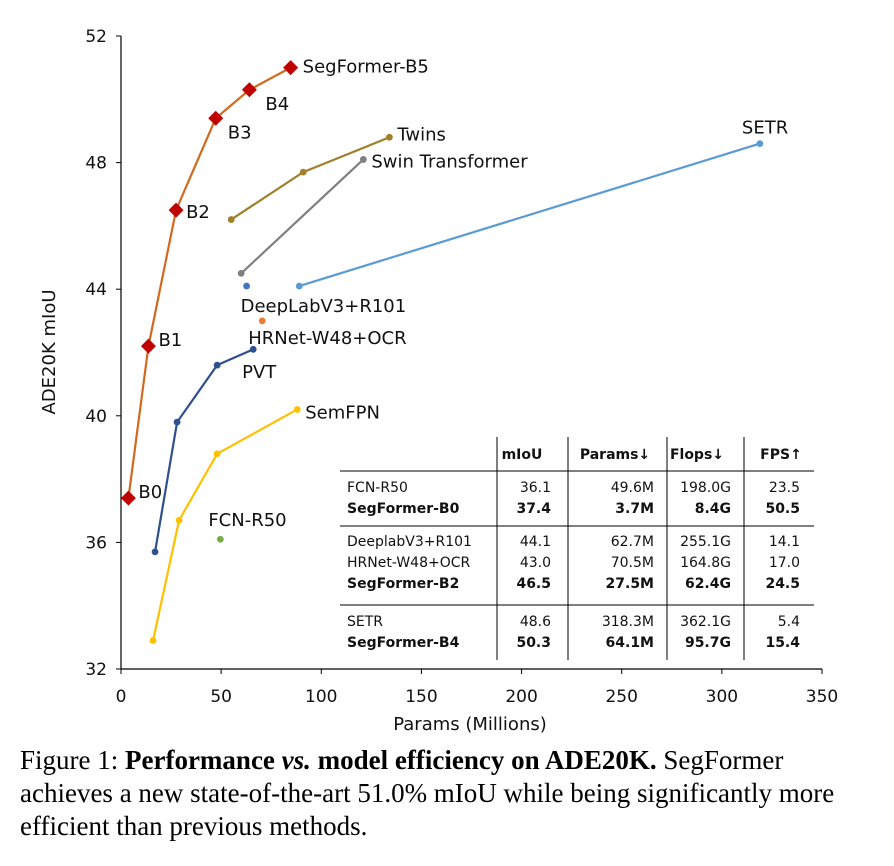 Image resolution: width=894 pixels, height=866 pixels. What do you see at coordinates (705, 622) in the screenshot?
I see `table-cell: 362.1G` at bounding box center [705, 622].